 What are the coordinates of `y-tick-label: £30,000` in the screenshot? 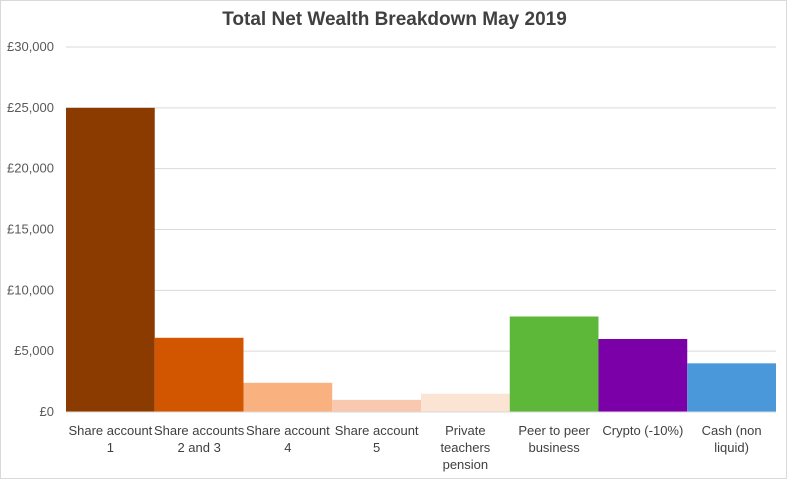 It's located at (30, 46).